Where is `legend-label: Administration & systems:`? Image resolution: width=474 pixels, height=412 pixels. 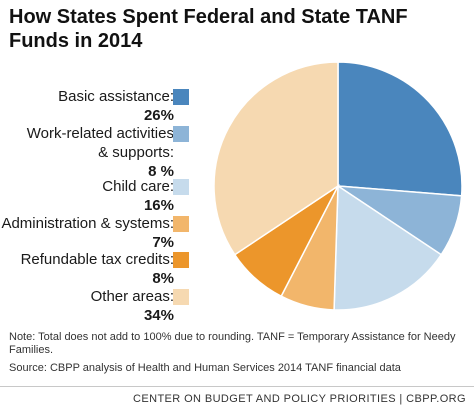 legend-label: Administration & systems: is located at coordinates (87, 223).